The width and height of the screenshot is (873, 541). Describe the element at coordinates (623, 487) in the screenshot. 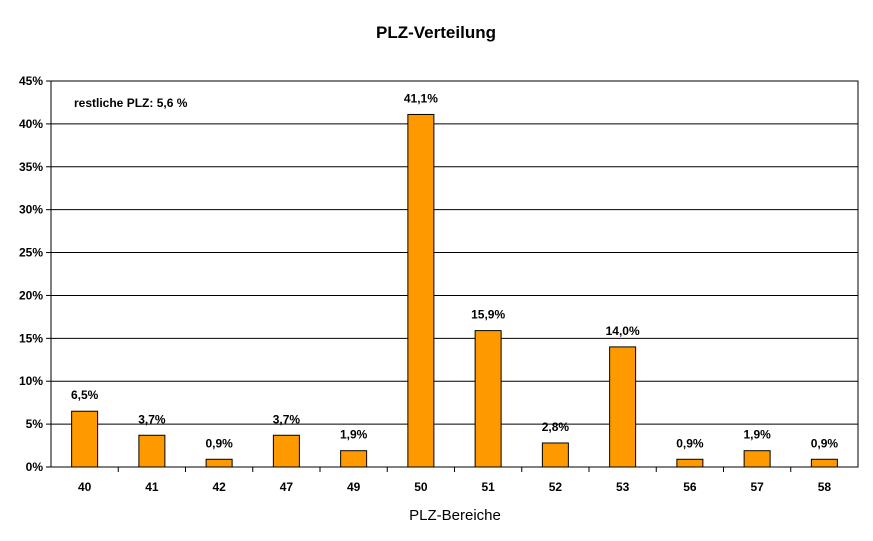

I see `x-tick-label: 53` at that location.